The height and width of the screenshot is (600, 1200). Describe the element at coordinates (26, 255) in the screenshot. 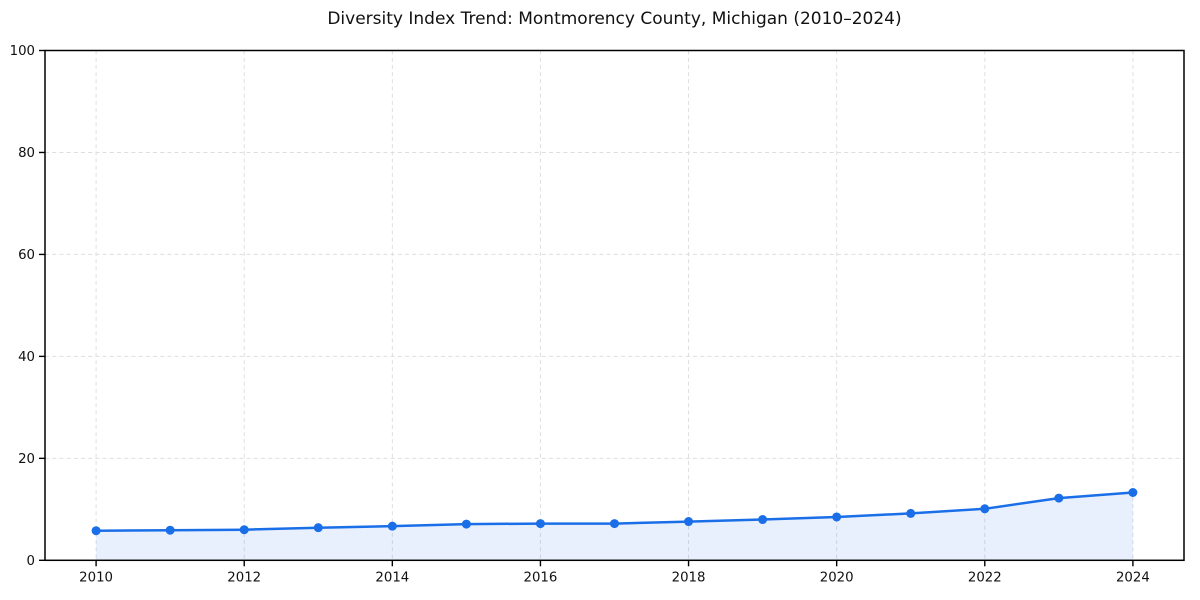

I see `y-tick-label: 60` at that location.